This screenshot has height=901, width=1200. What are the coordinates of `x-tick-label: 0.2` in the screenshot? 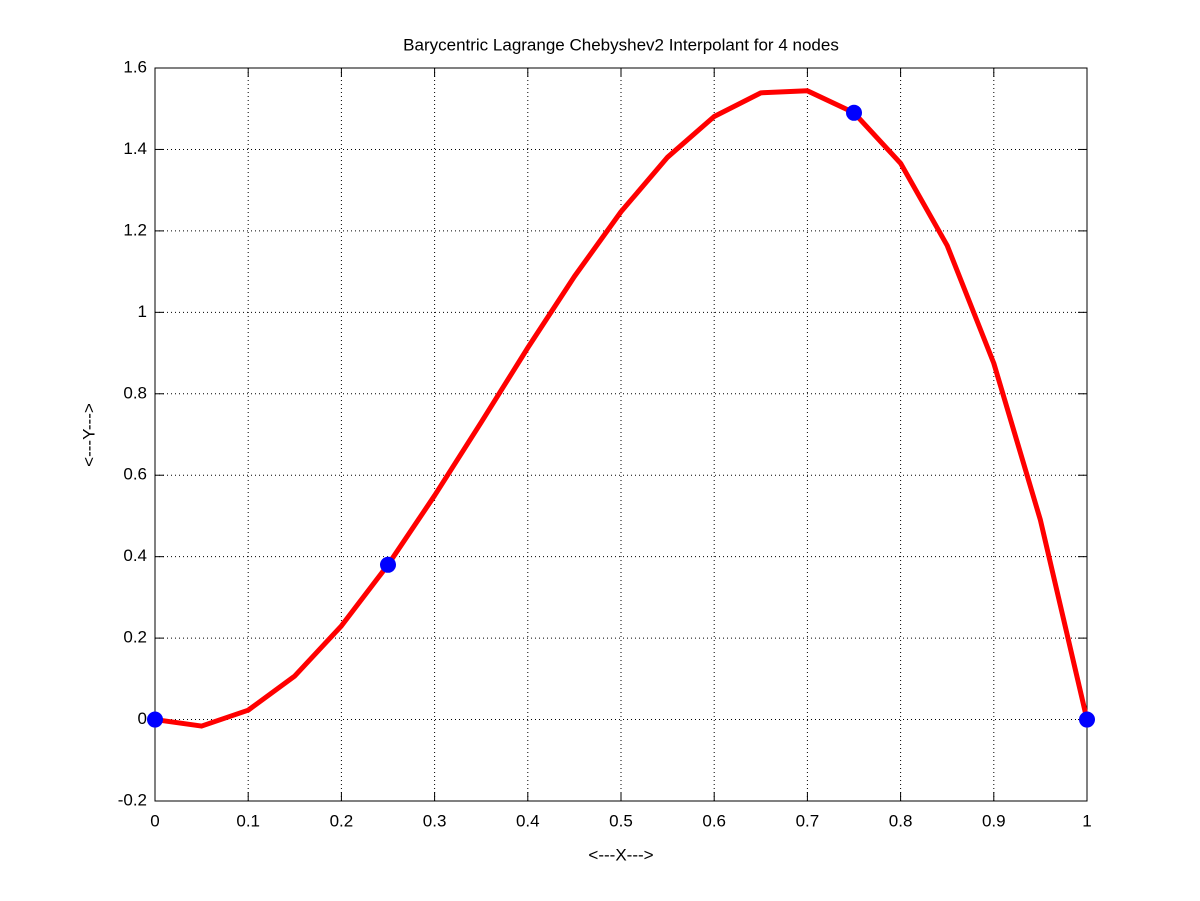 It's located at (342, 820).